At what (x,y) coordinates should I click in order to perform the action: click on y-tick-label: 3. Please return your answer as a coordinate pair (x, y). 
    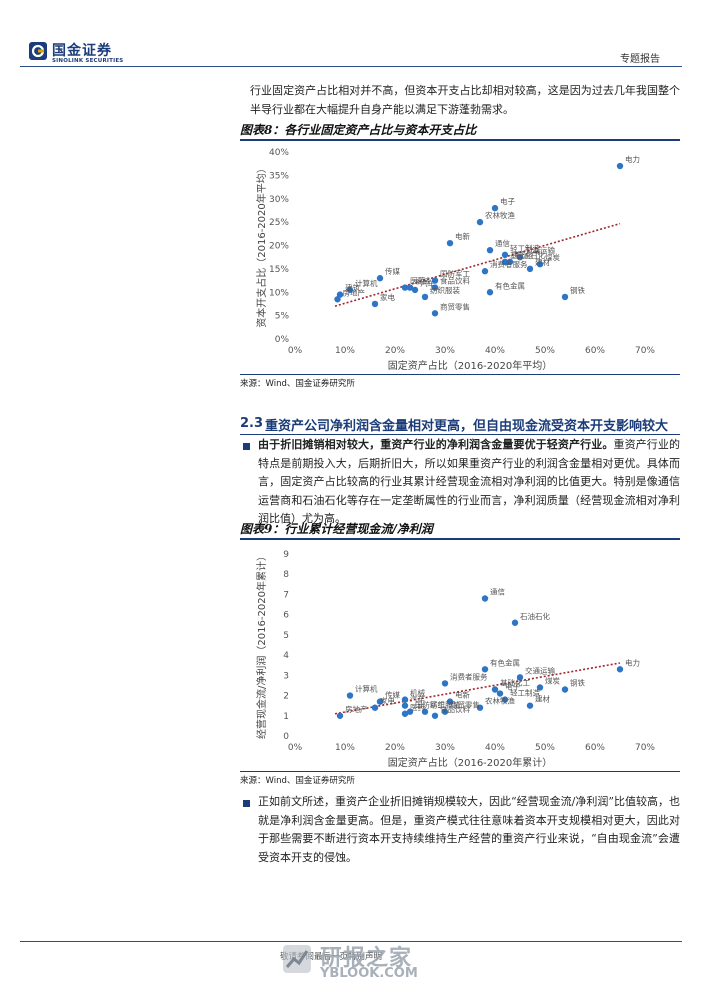
    Looking at the image, I should click on (286, 676).